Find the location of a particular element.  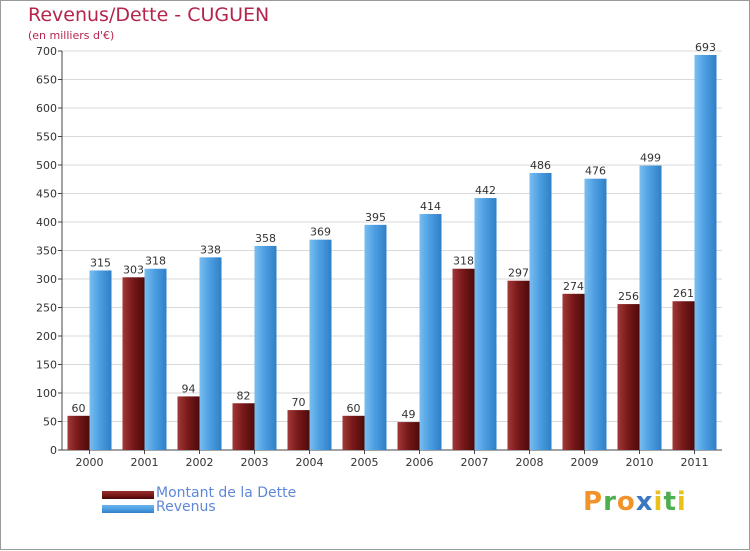

y-tick-label: 450 is located at coordinates (46, 194).